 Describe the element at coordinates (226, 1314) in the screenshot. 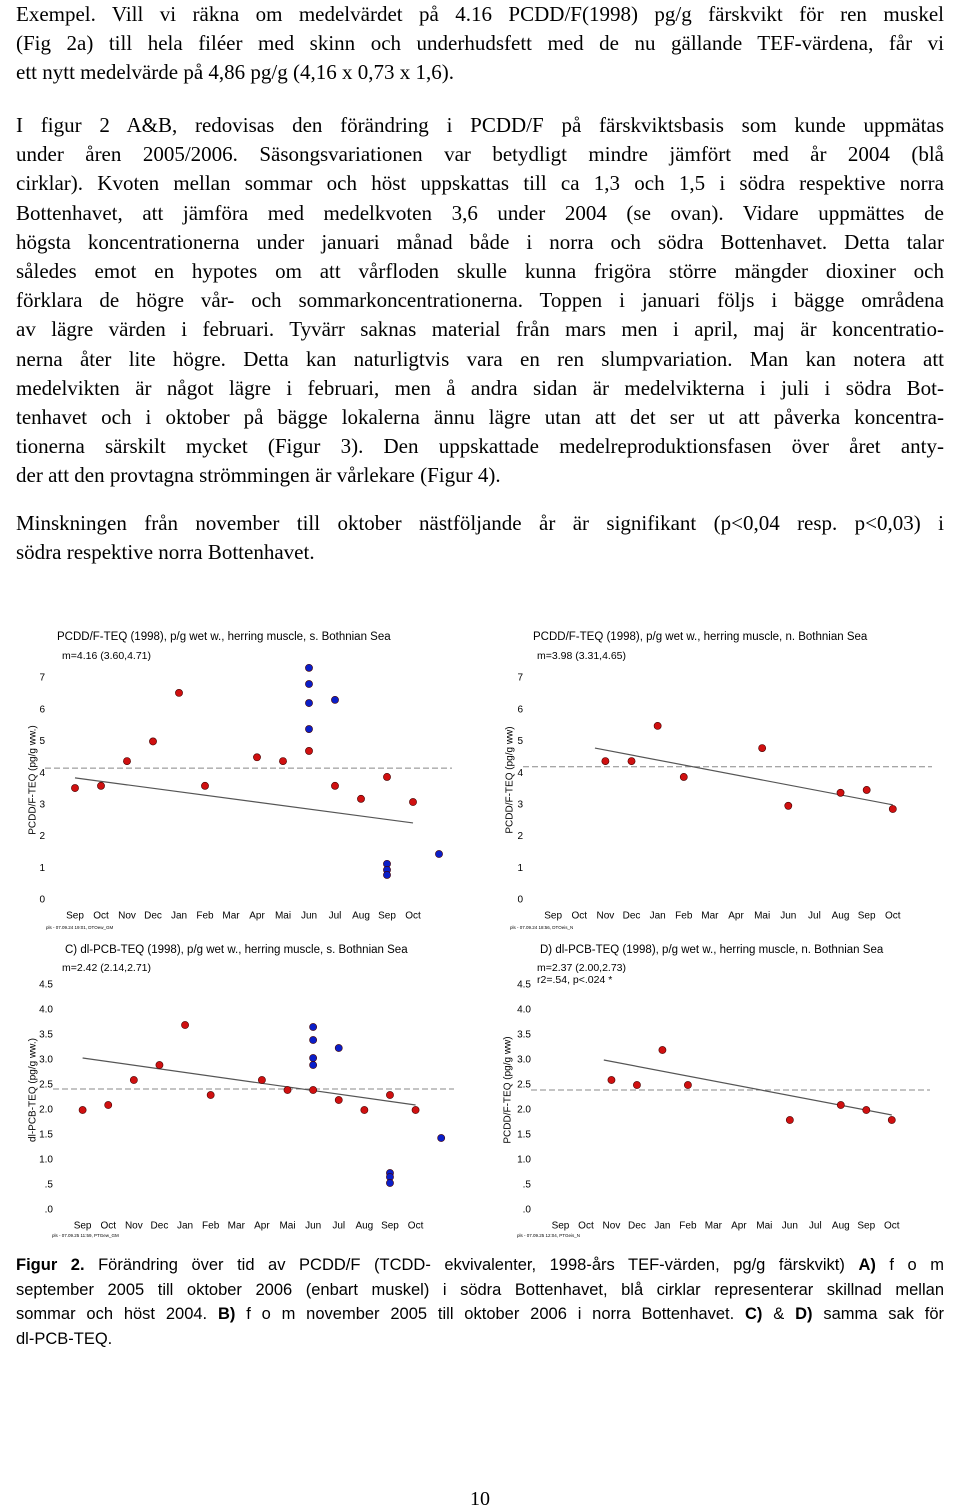

I see `caption-run: B)` at that location.